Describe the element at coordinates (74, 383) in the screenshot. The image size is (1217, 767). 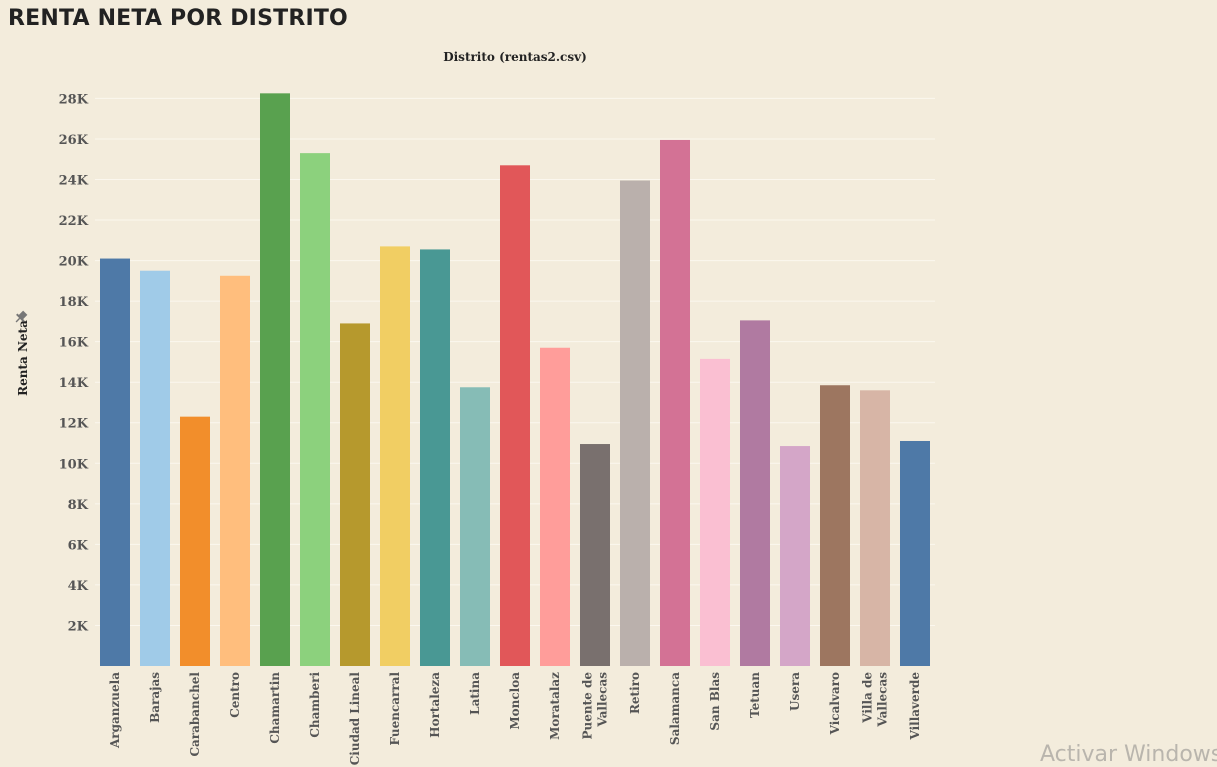
I see `y-tick-label: 14K` at that location.